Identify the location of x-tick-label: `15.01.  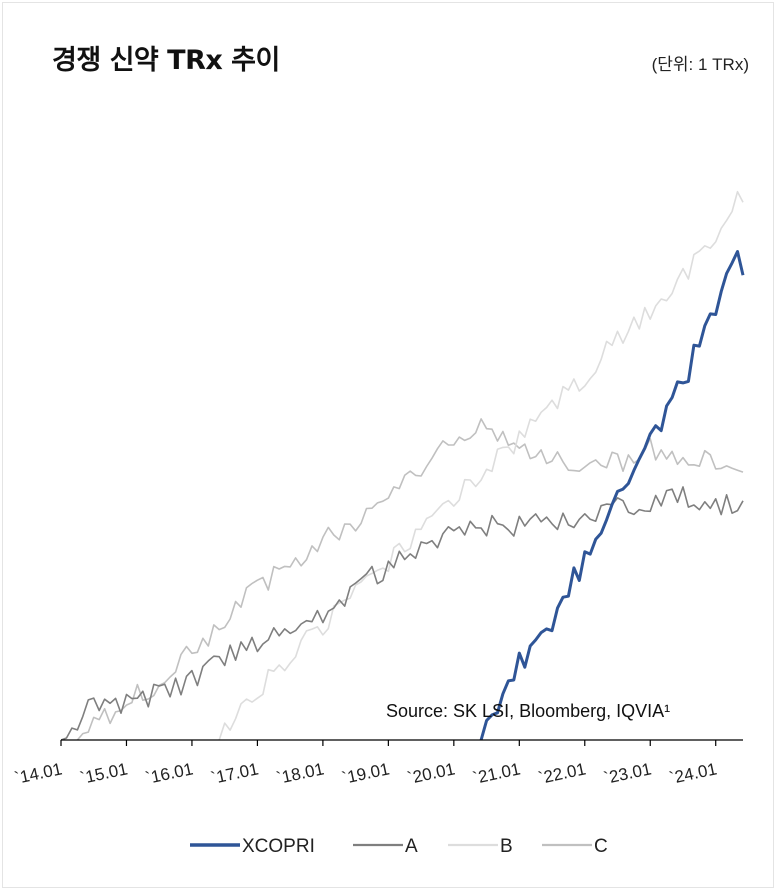
(103, 773).